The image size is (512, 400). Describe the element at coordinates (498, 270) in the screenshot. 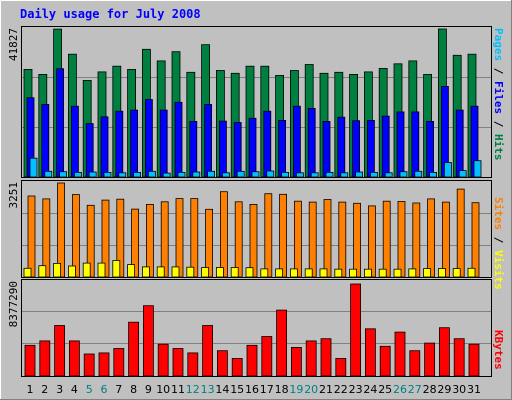

I see `legend-visits: Visits` at that location.